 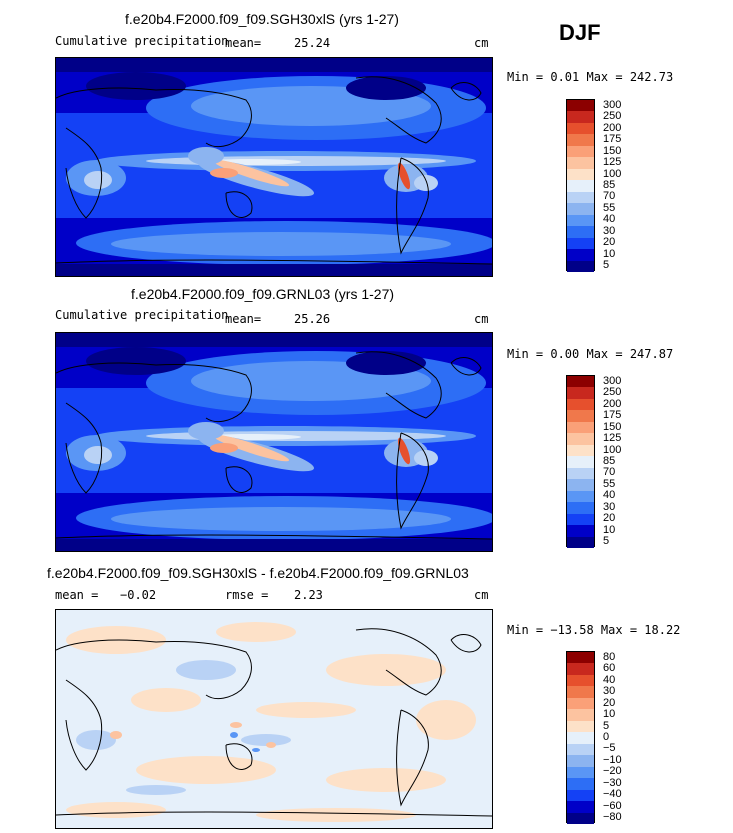 I want to click on panel3-colorbar-tick-label: 20, so click(x=609, y=702).